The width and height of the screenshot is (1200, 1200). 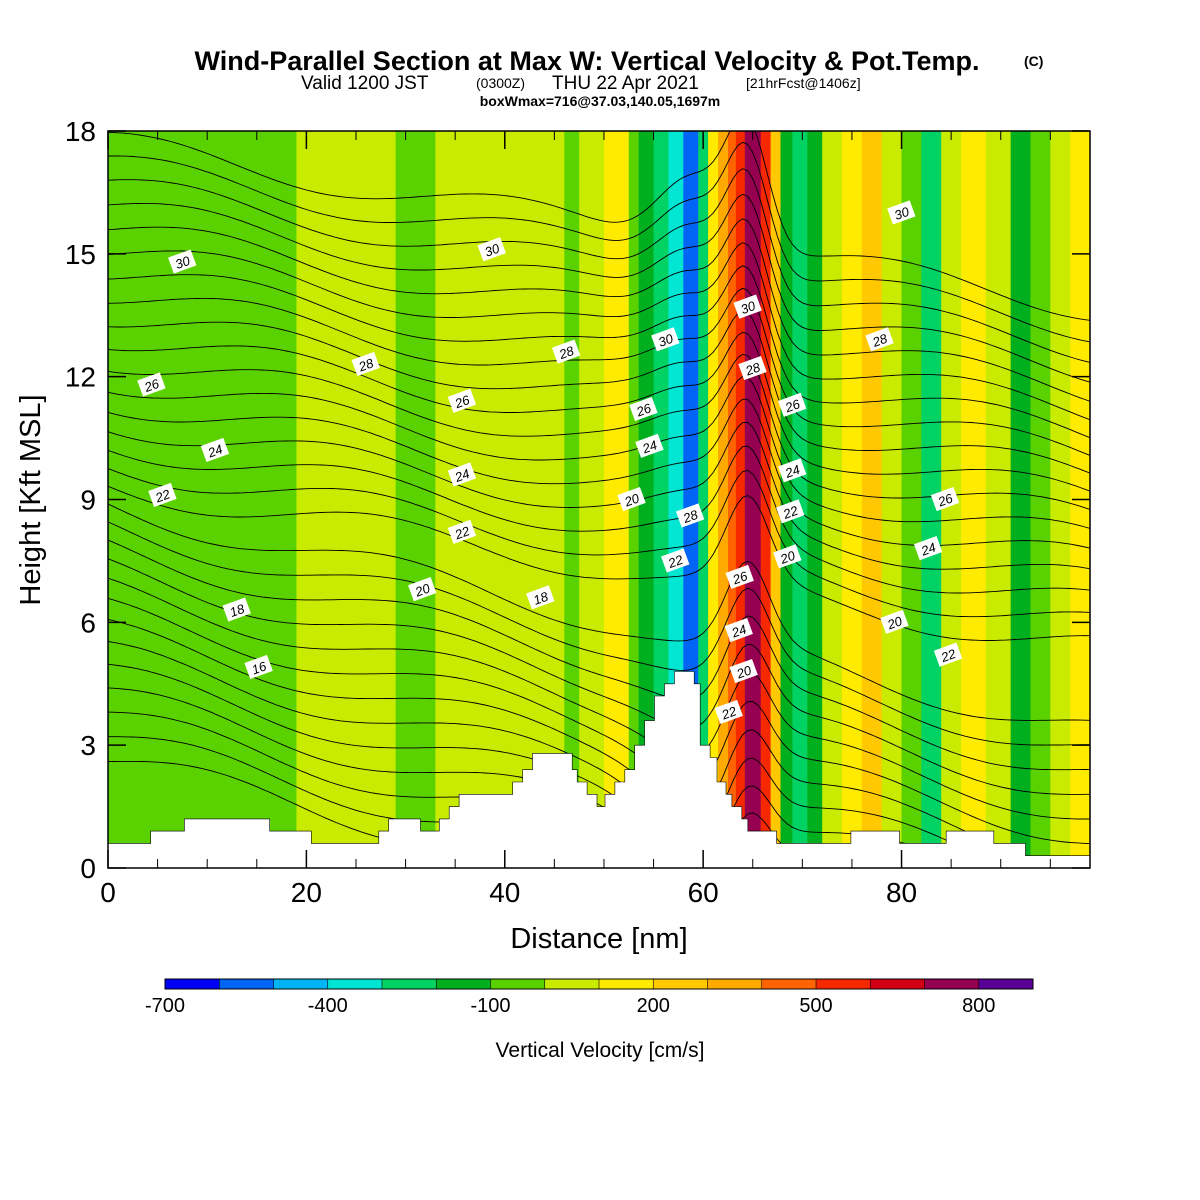 I want to click on x-axis-label: Distance [nm], so click(x=598, y=939).